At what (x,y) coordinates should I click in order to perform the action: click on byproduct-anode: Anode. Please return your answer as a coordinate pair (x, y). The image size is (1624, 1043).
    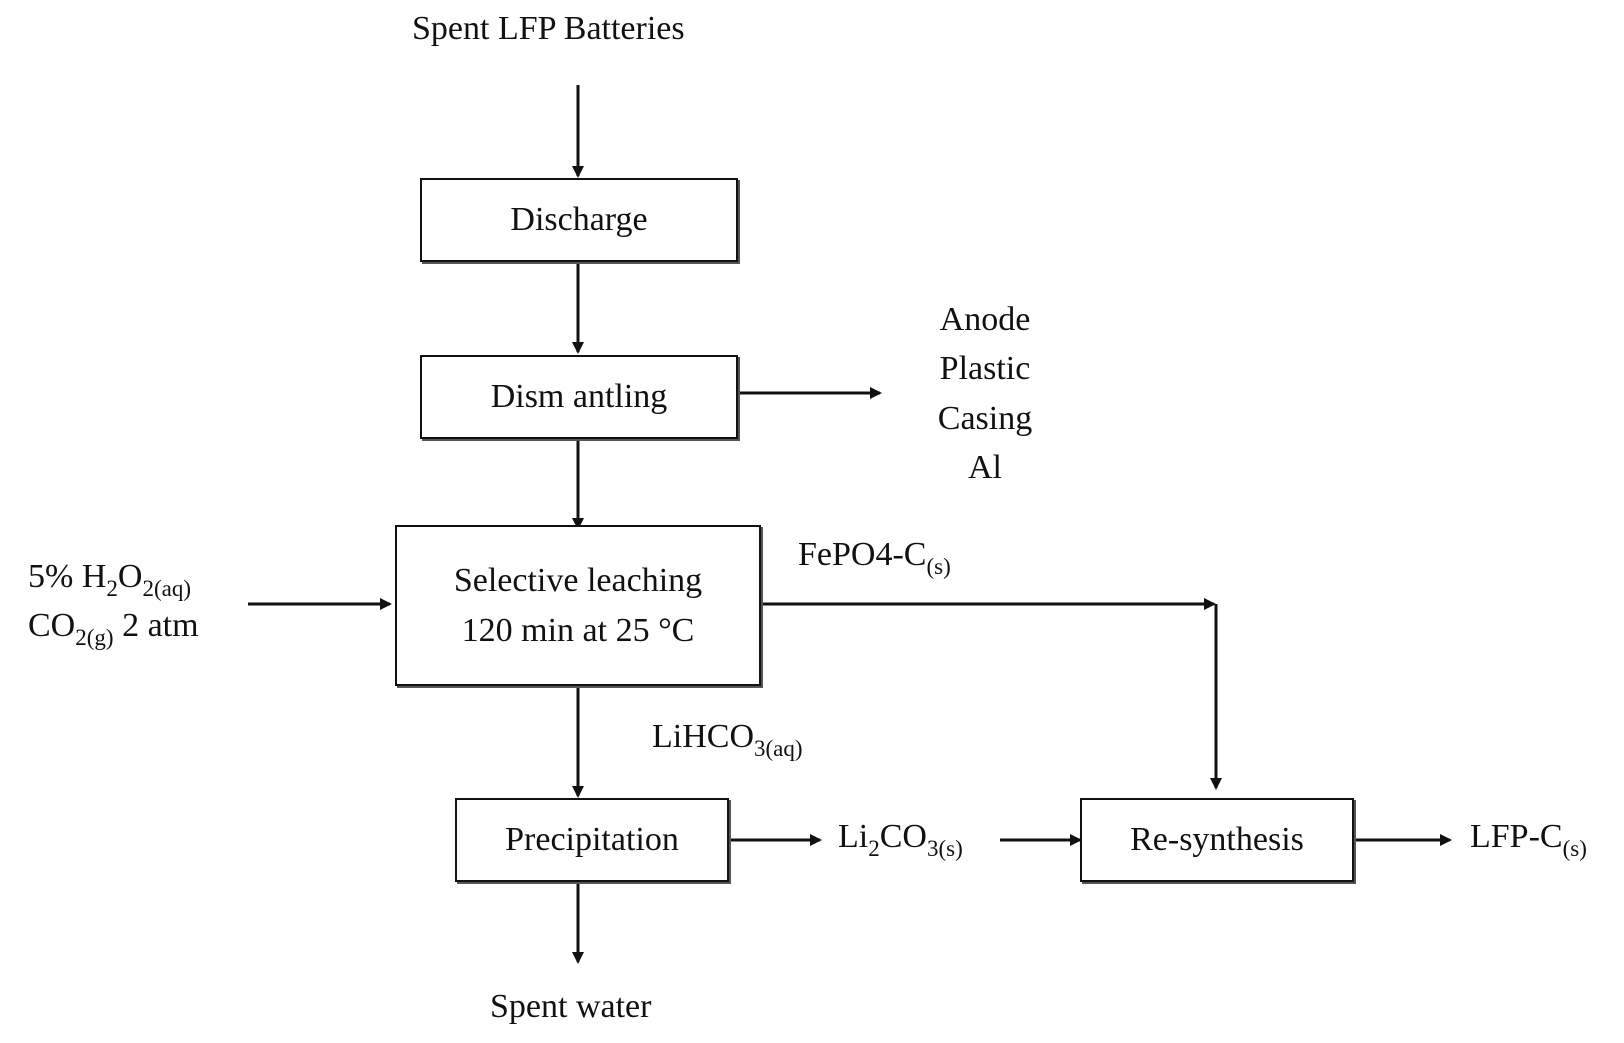
    Looking at the image, I should click on (985, 319).